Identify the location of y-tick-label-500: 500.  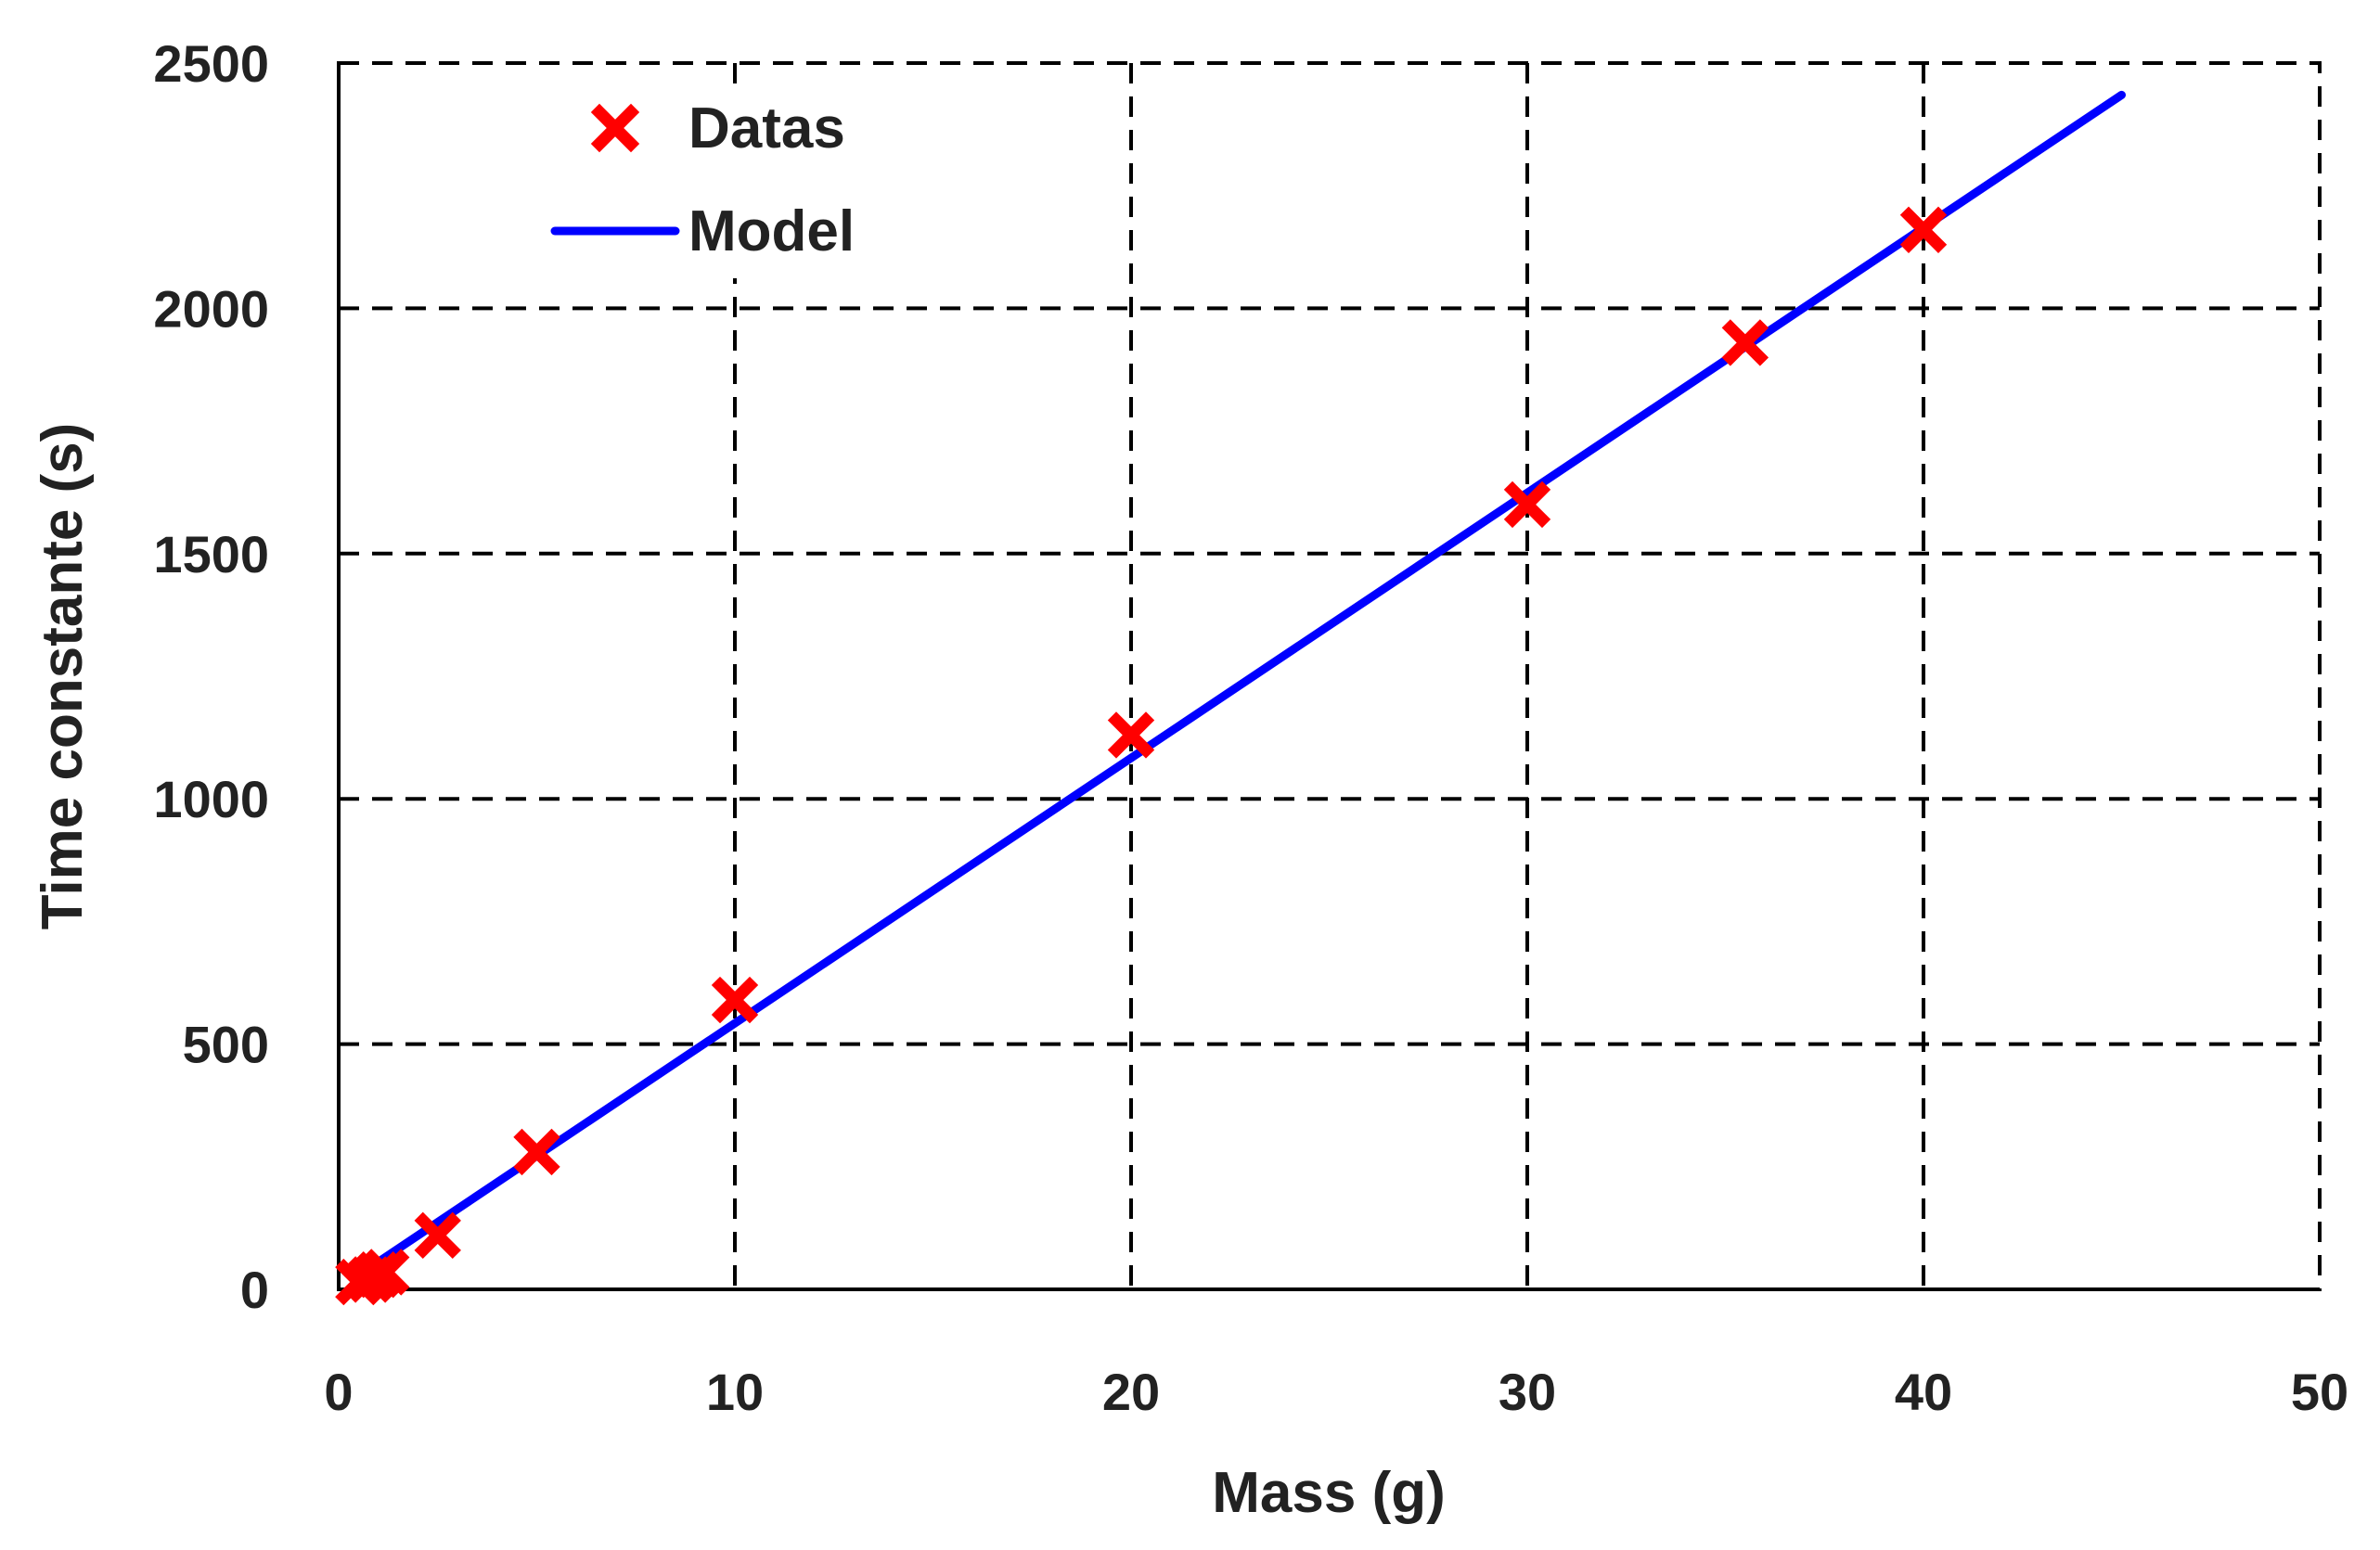
(226, 1045).